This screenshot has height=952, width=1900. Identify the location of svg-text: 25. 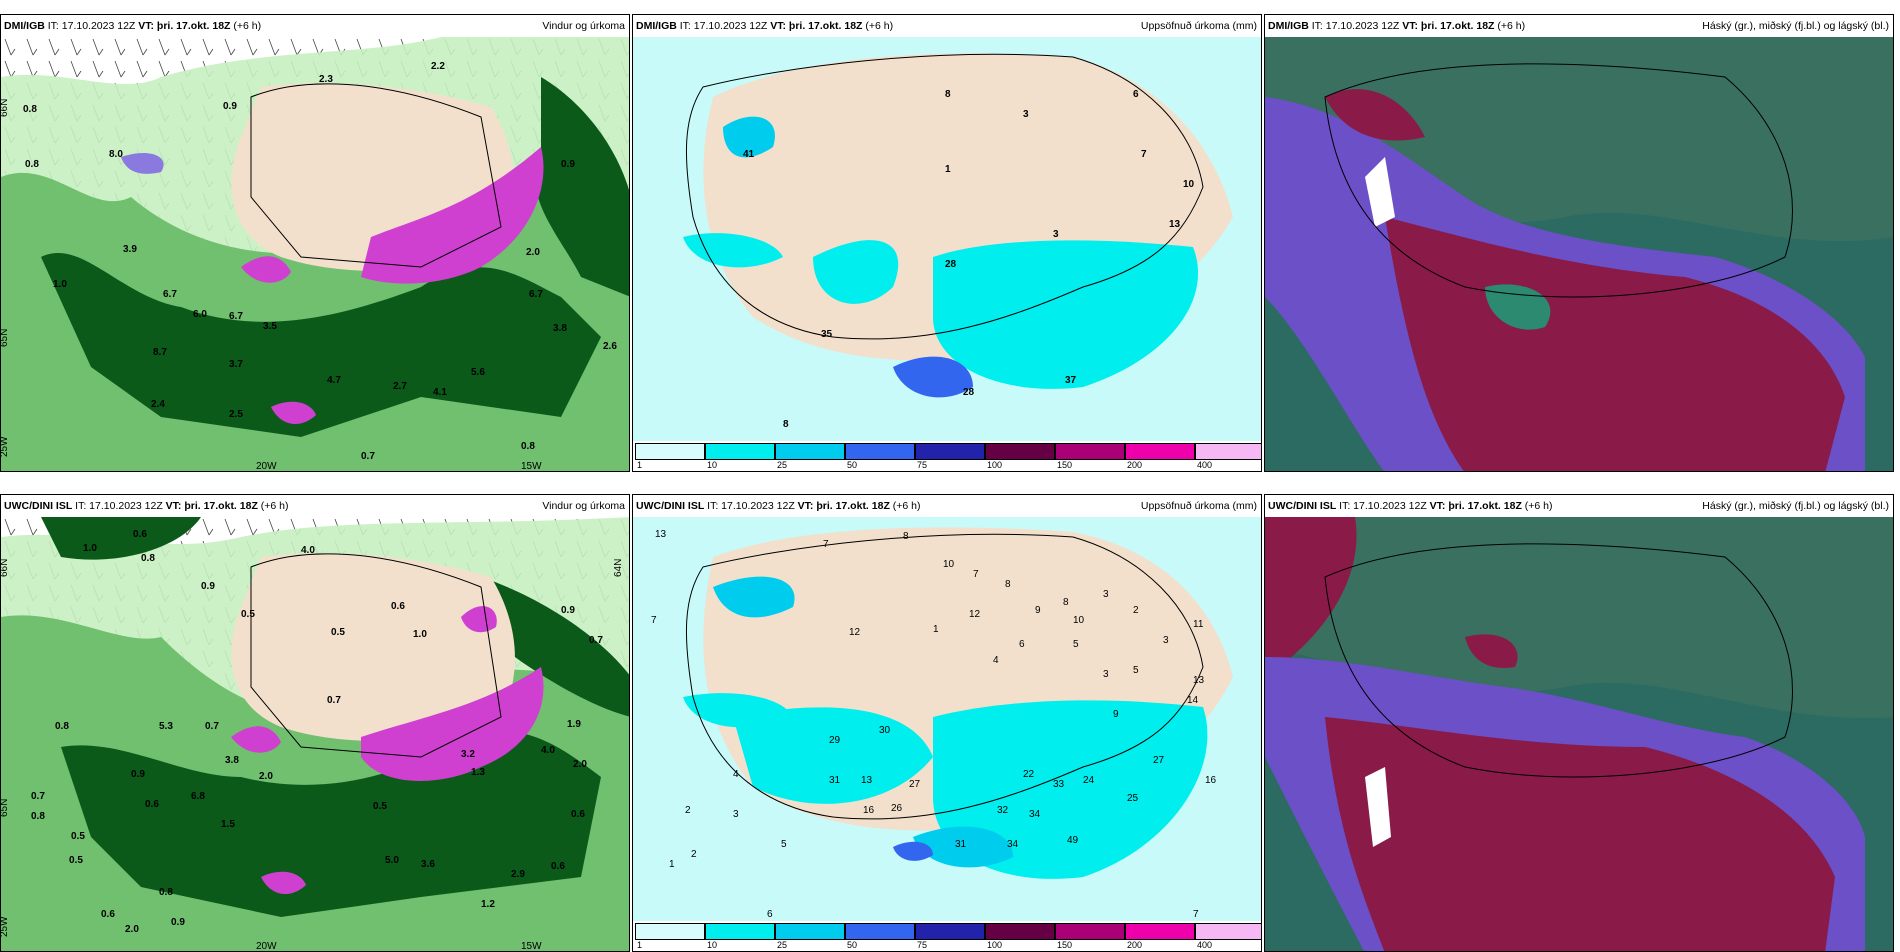
(1133, 798).